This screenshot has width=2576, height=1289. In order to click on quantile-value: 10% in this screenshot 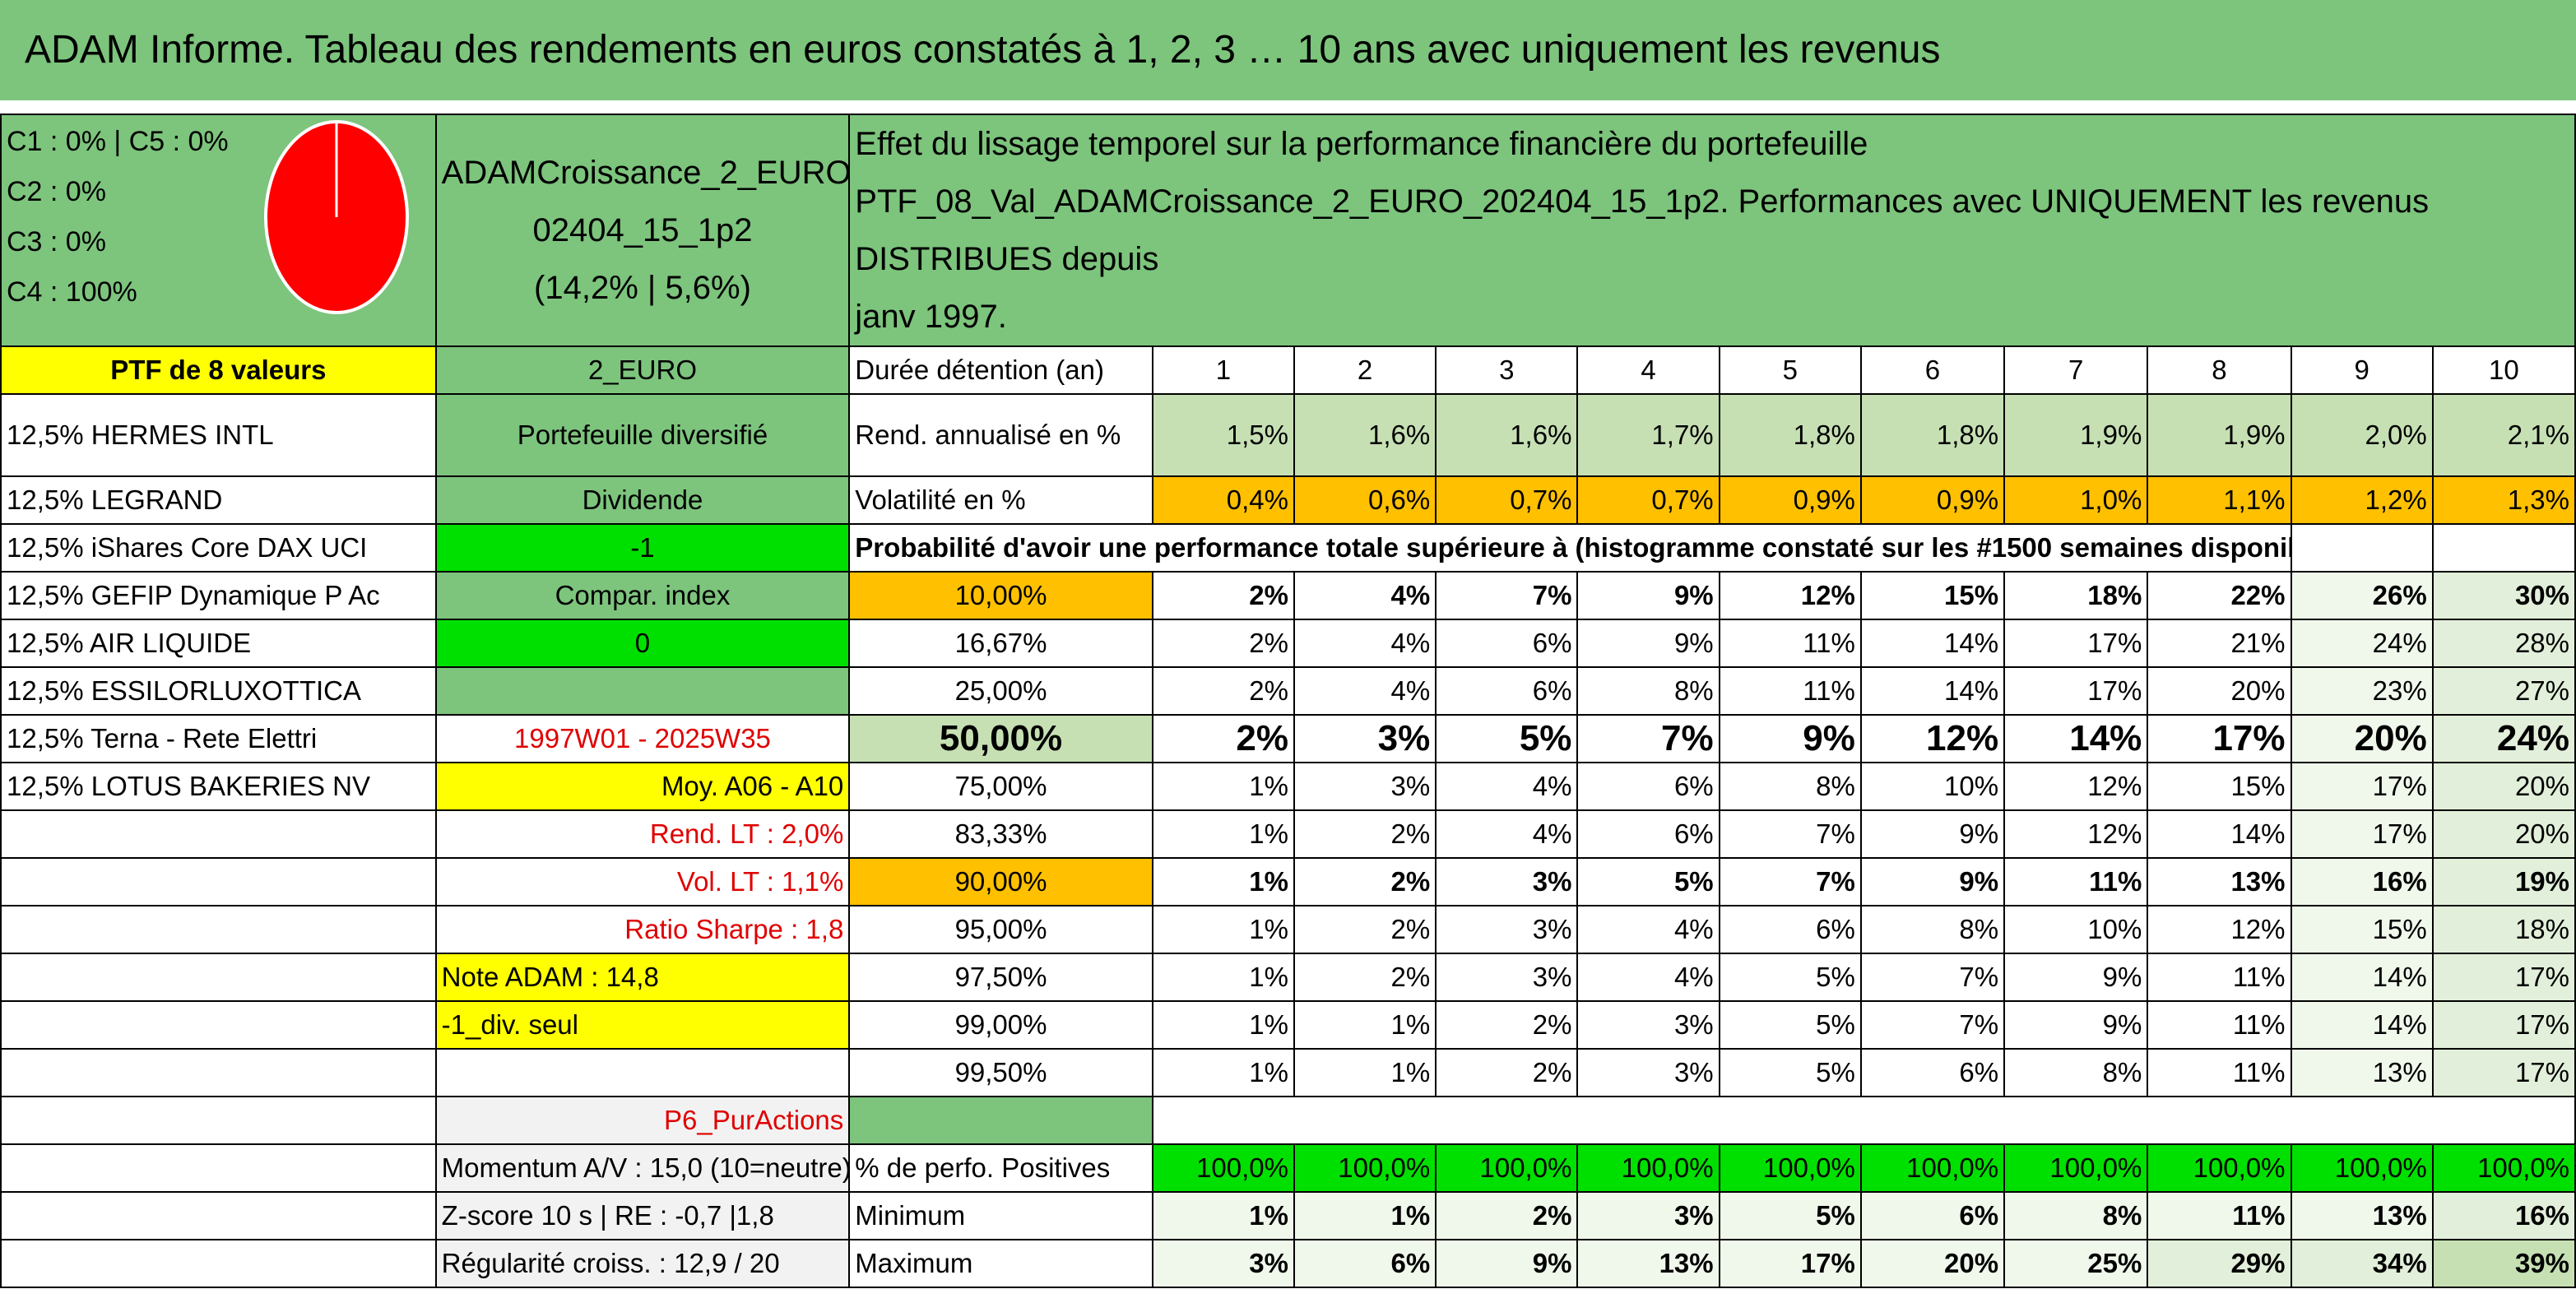, I will do `click(1933, 786)`.